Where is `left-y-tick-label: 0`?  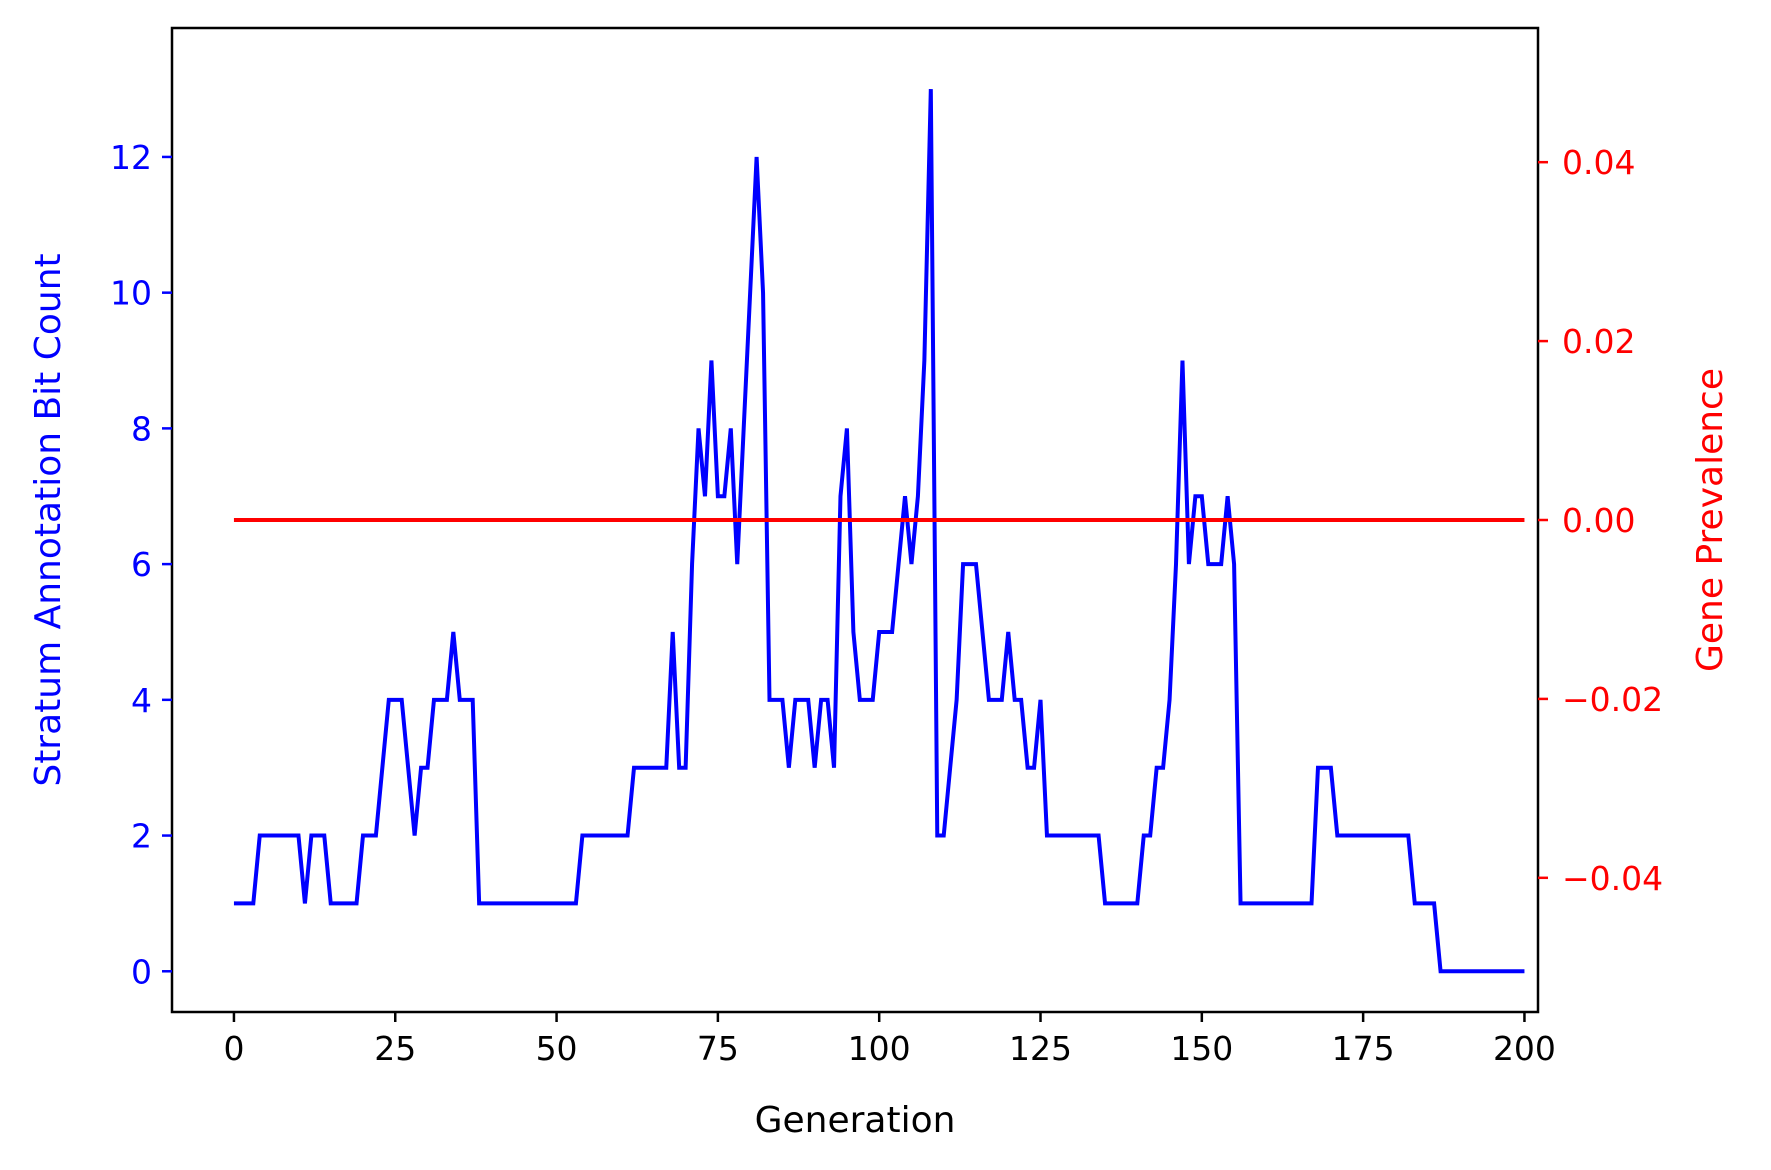 left-y-tick-label: 0 is located at coordinates (141, 971).